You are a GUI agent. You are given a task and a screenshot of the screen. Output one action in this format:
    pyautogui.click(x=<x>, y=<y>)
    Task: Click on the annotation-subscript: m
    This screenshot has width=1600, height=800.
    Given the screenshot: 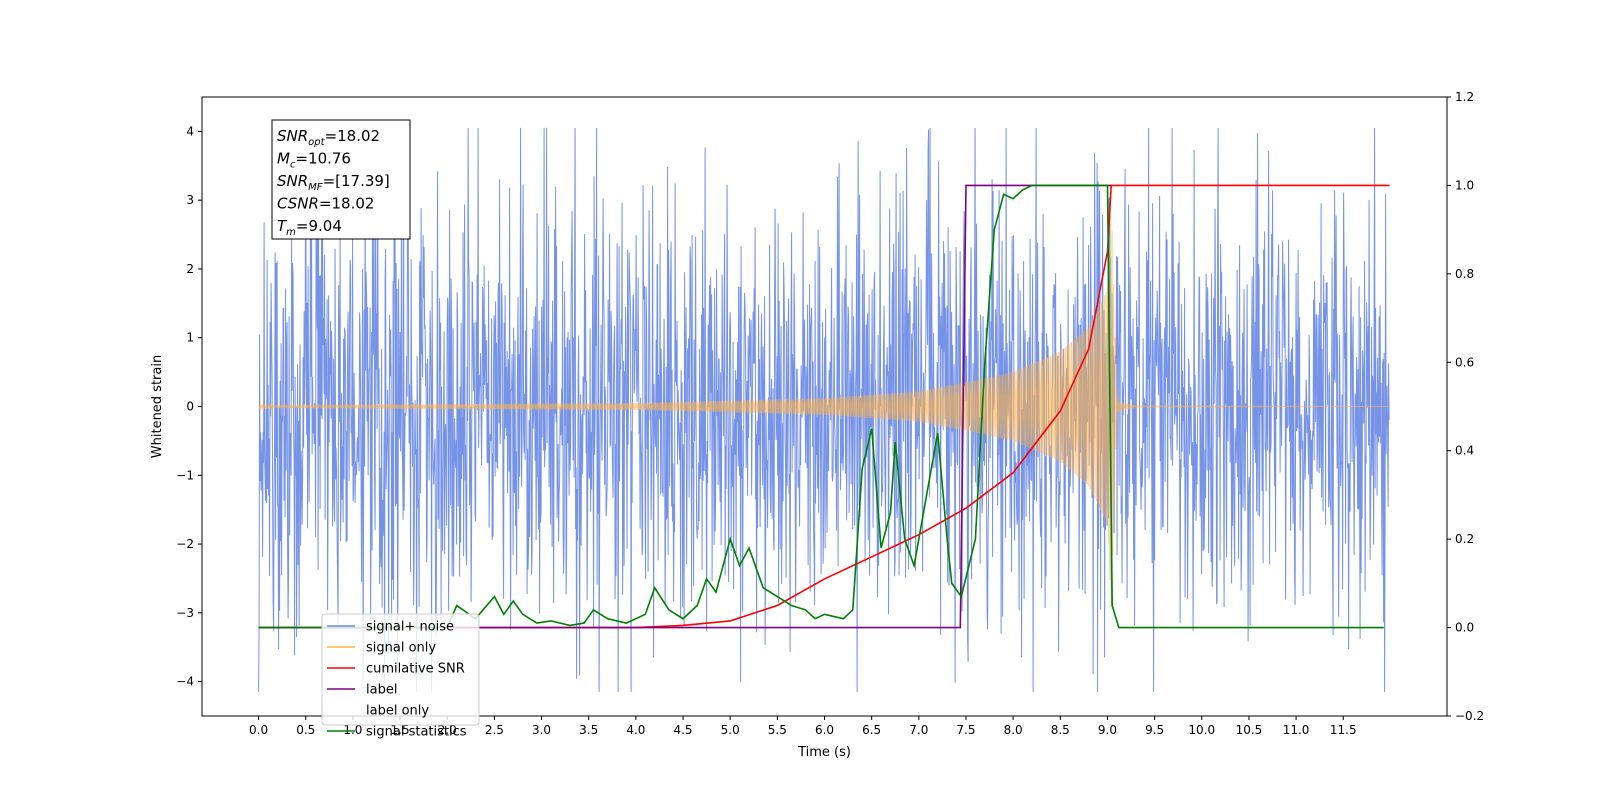 What is the action you would take?
    pyautogui.click(x=291, y=232)
    